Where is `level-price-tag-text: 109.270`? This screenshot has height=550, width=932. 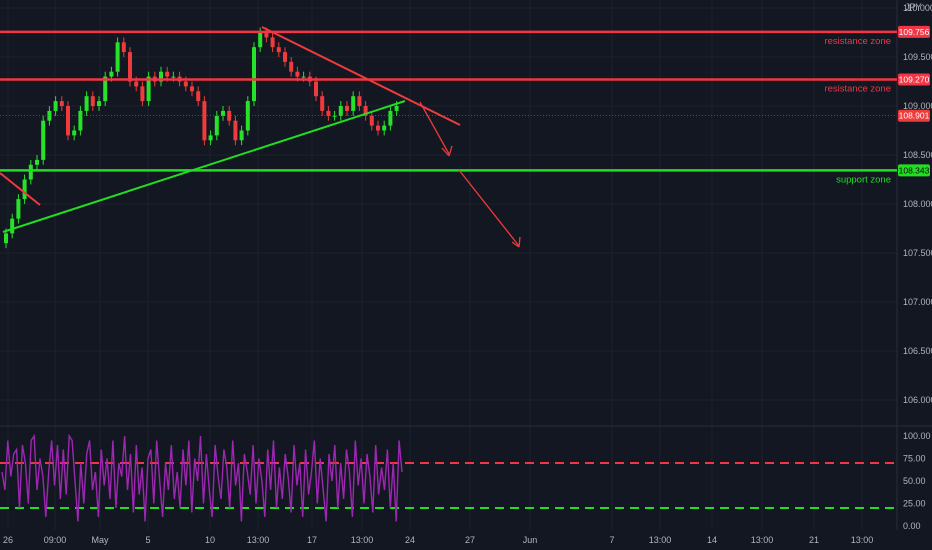 level-price-tag-text: 109.270 is located at coordinates (914, 80).